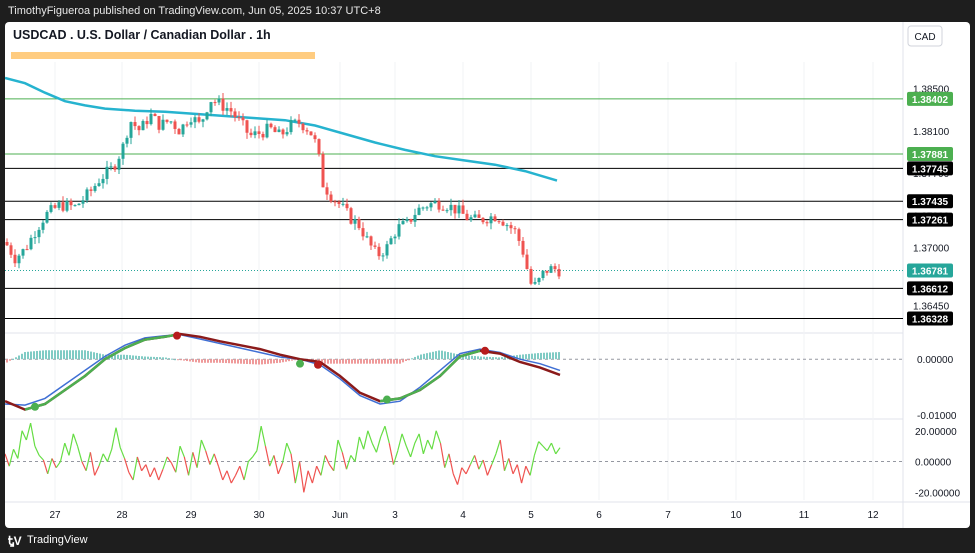 This screenshot has width=975, height=553. I want to click on macd-line, so click(283, 369).